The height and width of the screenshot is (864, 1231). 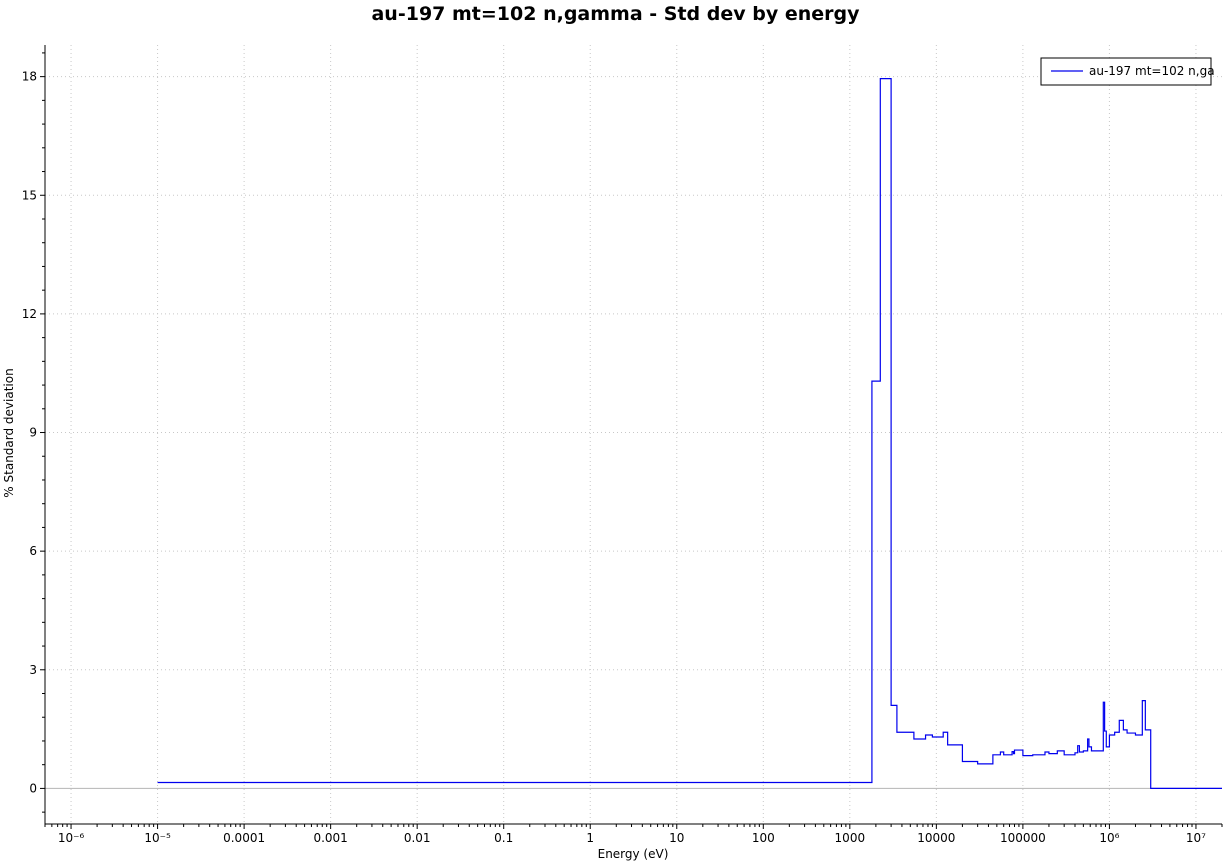 What do you see at coordinates (590, 838) in the screenshot?
I see `x-tick-label: 1` at bounding box center [590, 838].